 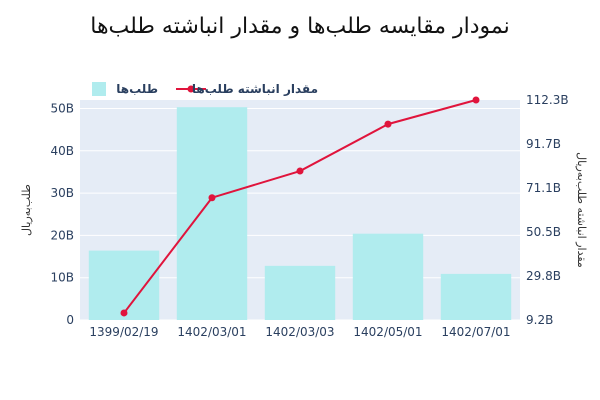 I want to click on y-right-tick-label: 112.3B, so click(x=547, y=100).